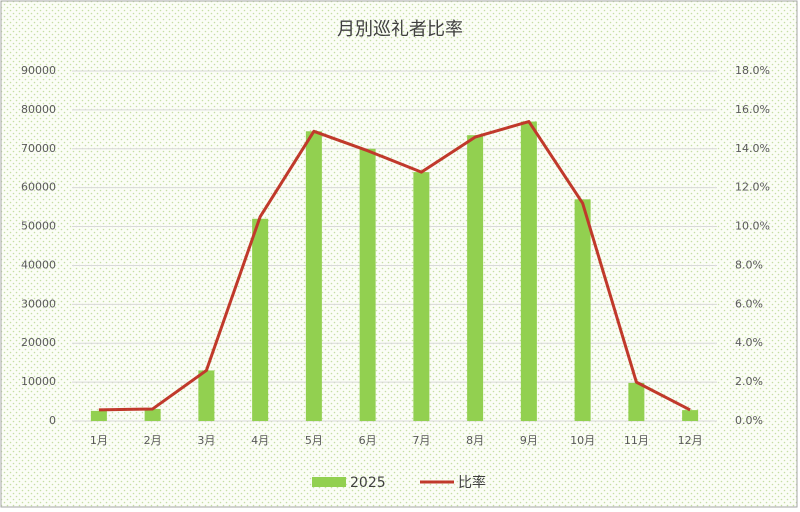  What do you see at coordinates (582, 440) in the screenshot?
I see `x-tick-label: 10月` at bounding box center [582, 440].